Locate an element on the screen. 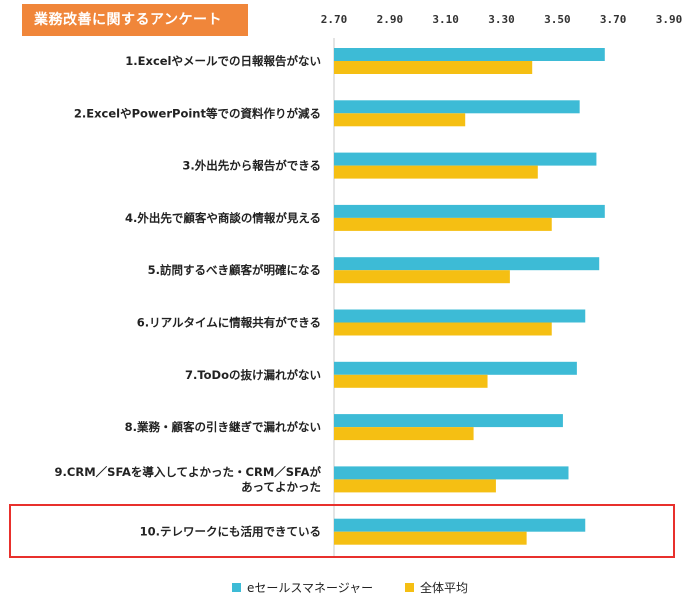  category-label: 2.ExcelやPowerPoint等での資料作りが減る is located at coordinates (197, 113).